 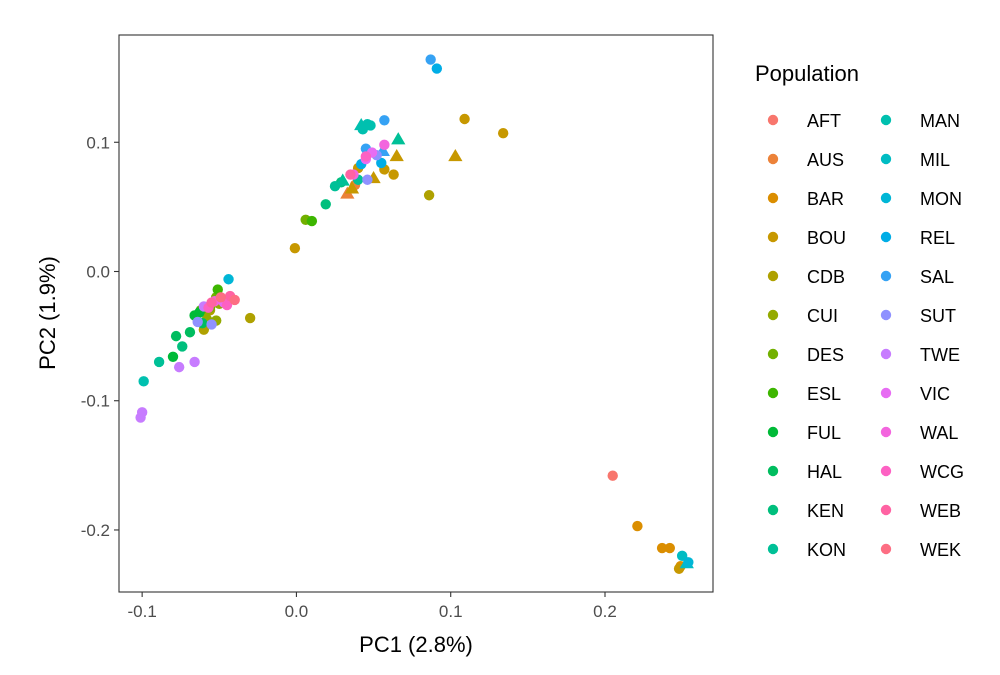 What do you see at coordinates (886, 354) in the screenshot?
I see `legend-key-twe` at bounding box center [886, 354].